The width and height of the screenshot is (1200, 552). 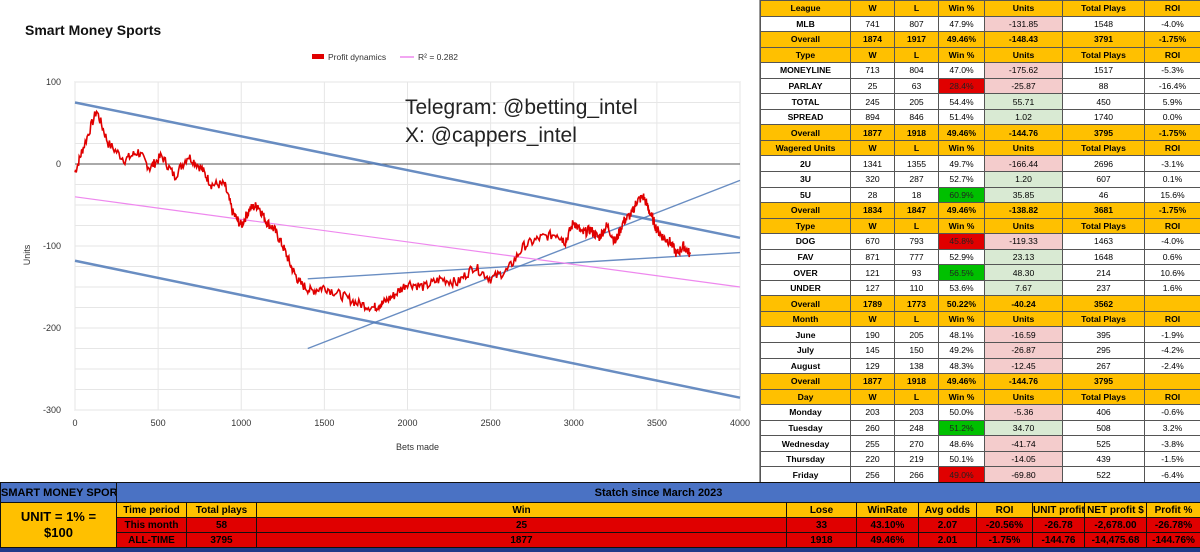 What do you see at coordinates (1023, 257) in the screenshot?
I see `table-cell: 23.13` at bounding box center [1023, 257].